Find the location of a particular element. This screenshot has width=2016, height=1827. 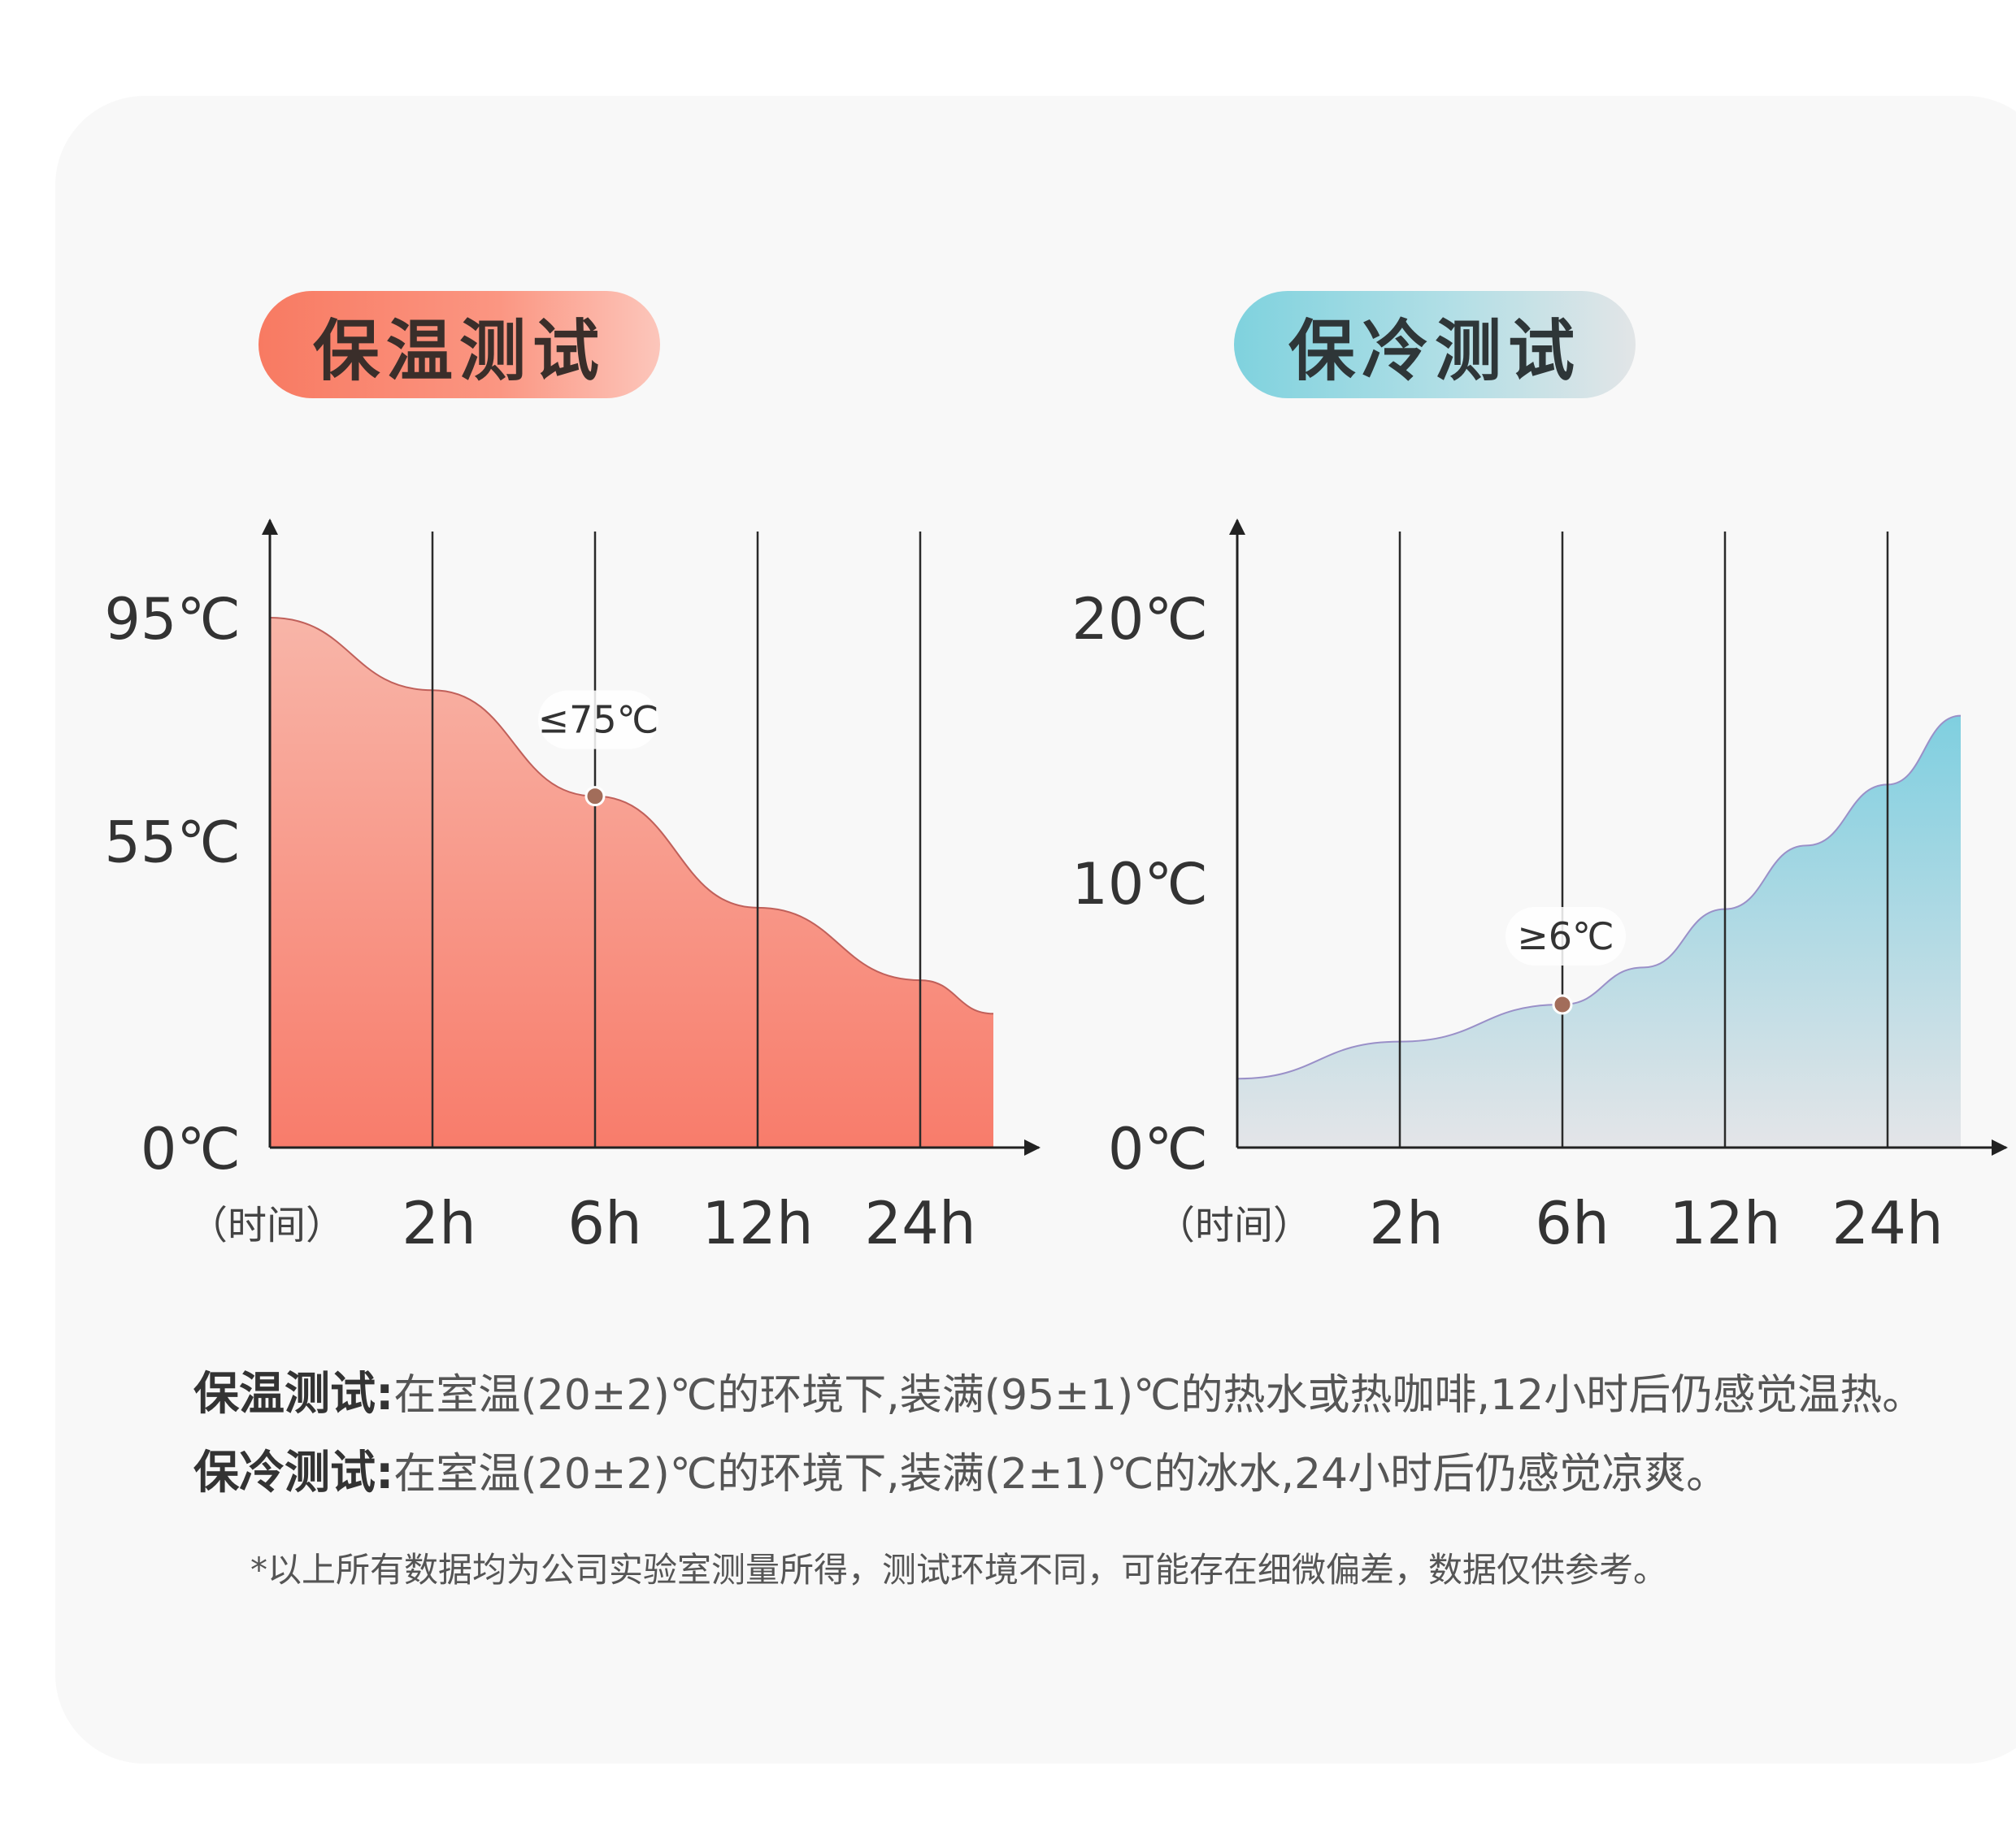

heat-x-axis-arrow is located at coordinates (1032, 1147).